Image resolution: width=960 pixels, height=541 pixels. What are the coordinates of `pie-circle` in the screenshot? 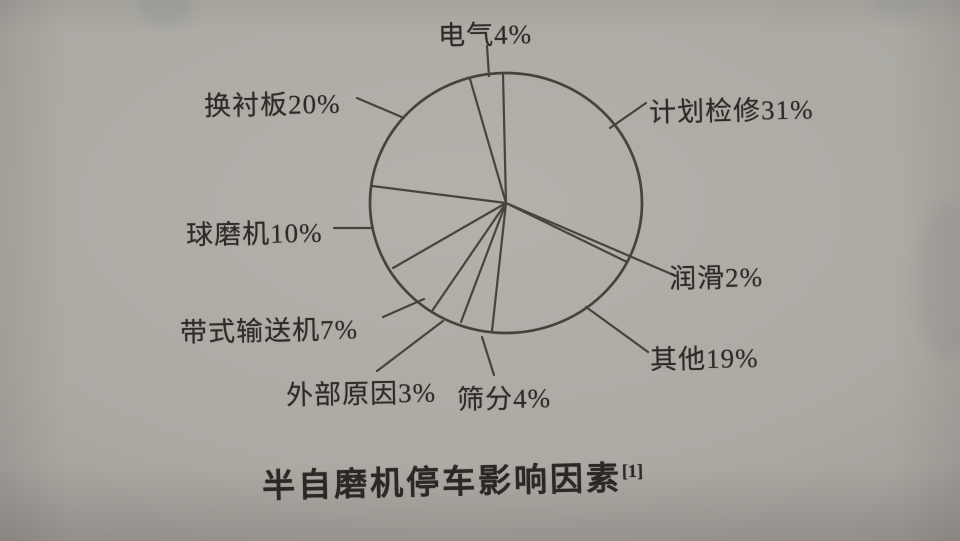 It's located at (506, 203).